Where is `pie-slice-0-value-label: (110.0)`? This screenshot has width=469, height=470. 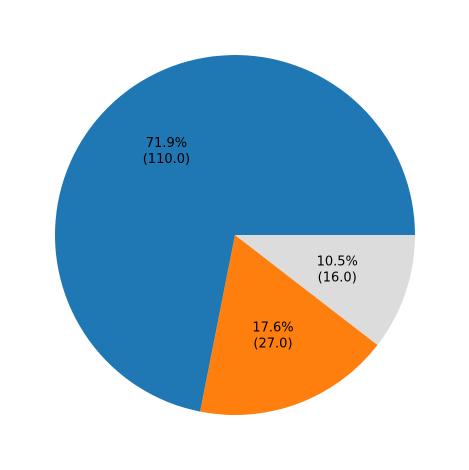
pie-slice-0-value-label: (110.0) is located at coordinates (166, 159).